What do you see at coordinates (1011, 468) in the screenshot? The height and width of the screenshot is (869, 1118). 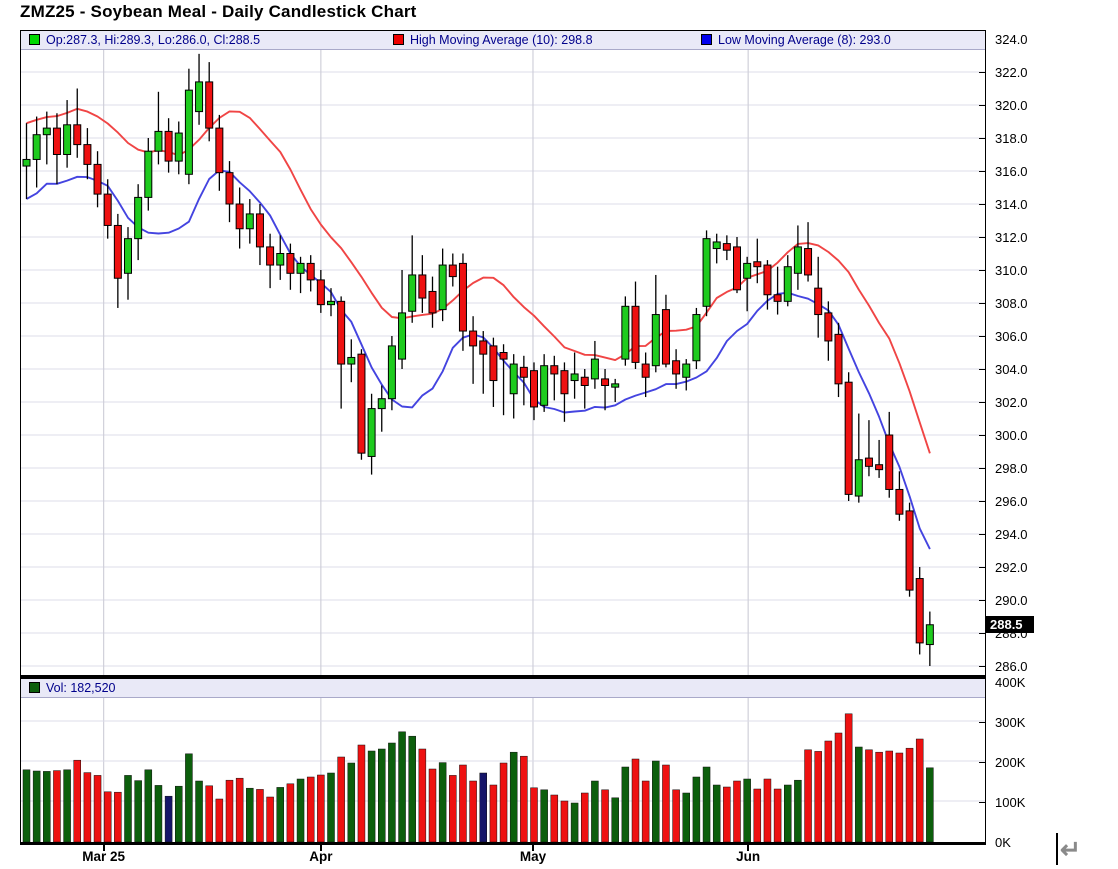 I see `price-tick-label: 298.0` at bounding box center [1011, 468].